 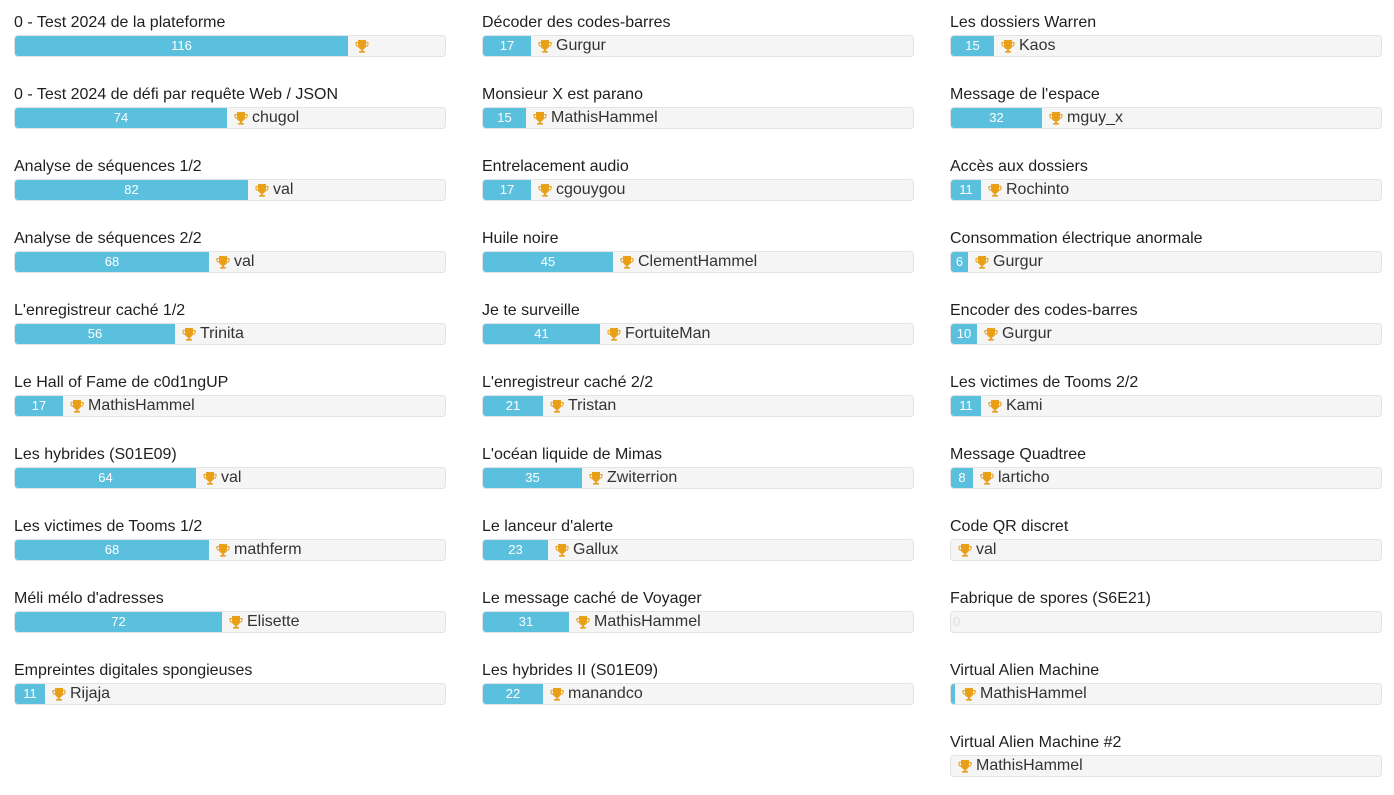 What do you see at coordinates (1044, 382) in the screenshot?
I see `challenge-title: Les victimes de Tooms 2/2` at bounding box center [1044, 382].